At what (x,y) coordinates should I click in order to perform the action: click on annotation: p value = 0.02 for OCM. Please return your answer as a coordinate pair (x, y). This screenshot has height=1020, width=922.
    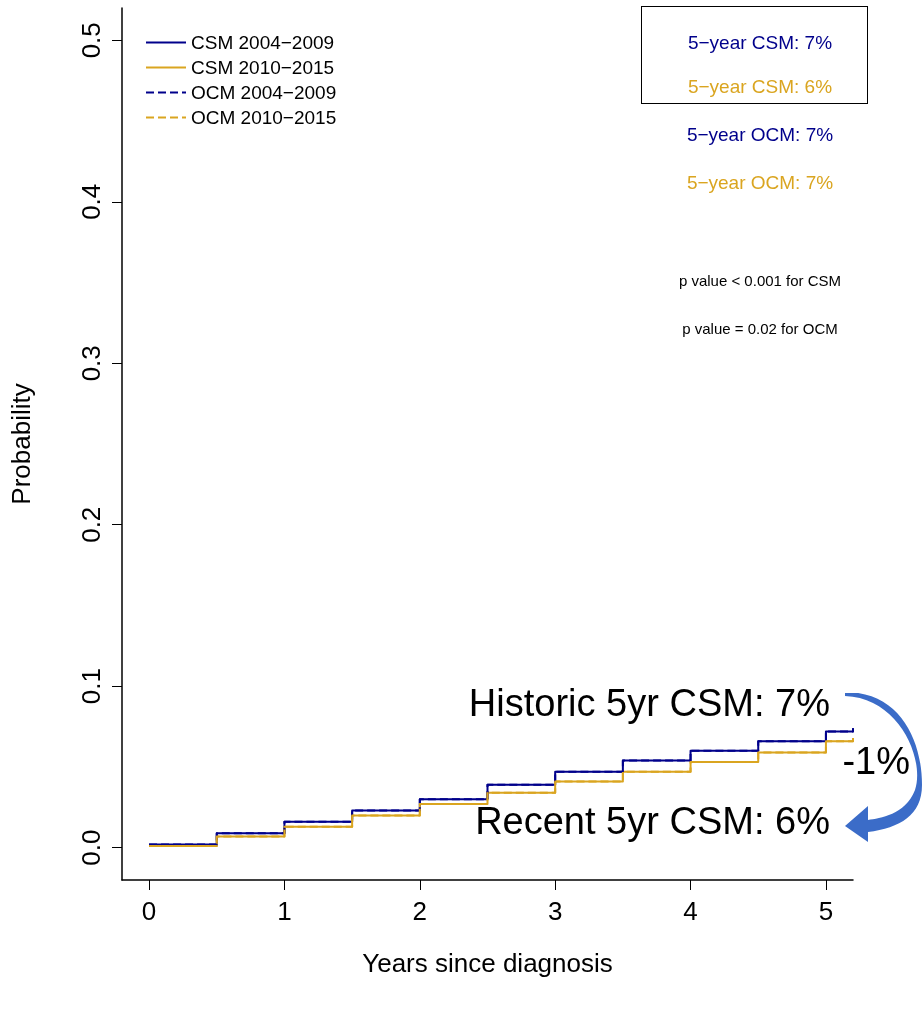
    Looking at the image, I should click on (760, 328).